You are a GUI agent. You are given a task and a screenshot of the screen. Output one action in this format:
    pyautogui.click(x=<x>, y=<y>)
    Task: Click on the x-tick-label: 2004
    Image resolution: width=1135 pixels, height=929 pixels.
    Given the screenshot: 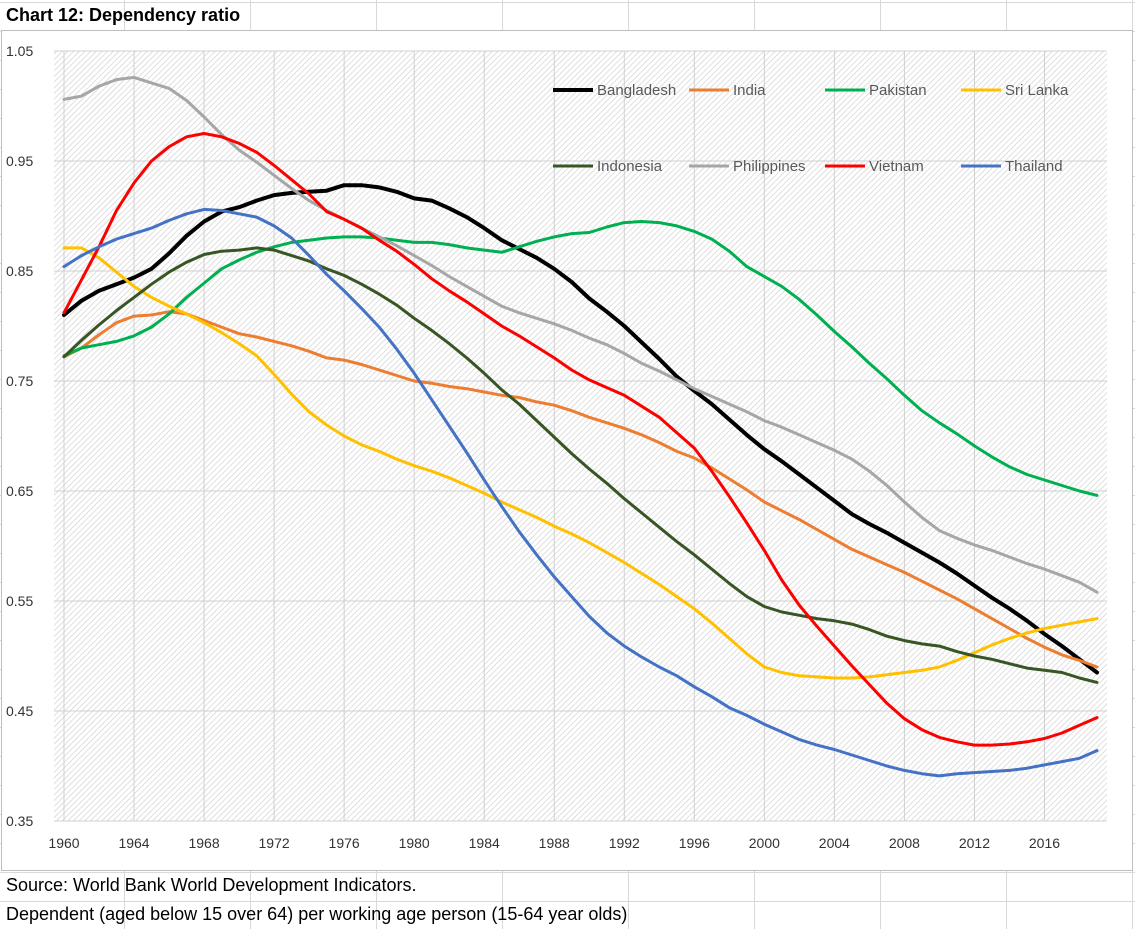 What is the action you would take?
    pyautogui.click(x=834, y=843)
    